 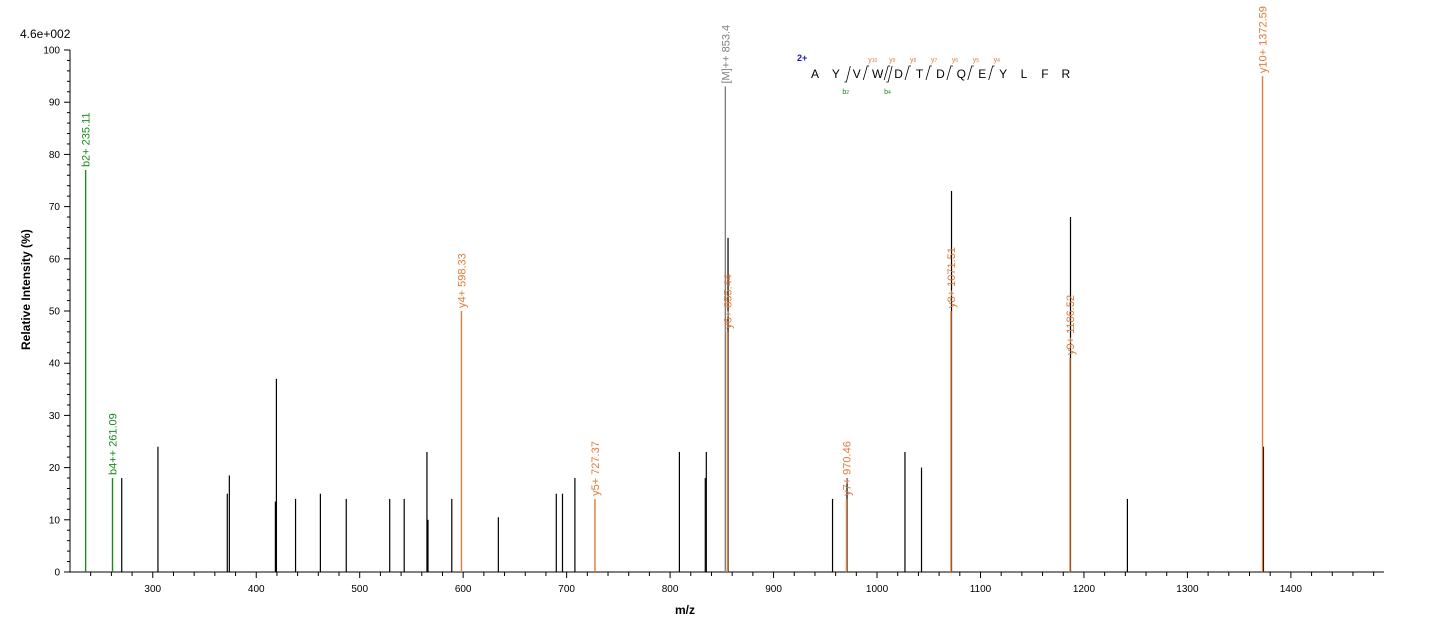 What do you see at coordinates (878, 74) in the screenshot?
I see `sequence-residue: W` at bounding box center [878, 74].